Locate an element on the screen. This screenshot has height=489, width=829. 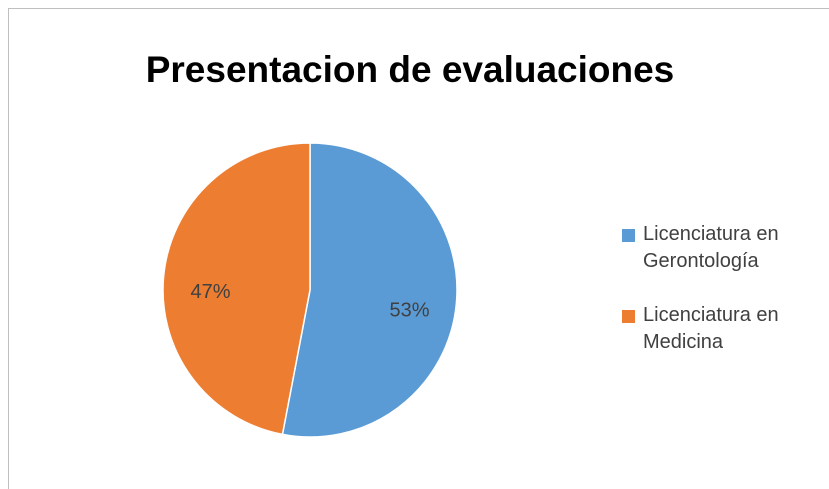
chart-title: Presentacion de evaluaciones is located at coordinates (410, 69).